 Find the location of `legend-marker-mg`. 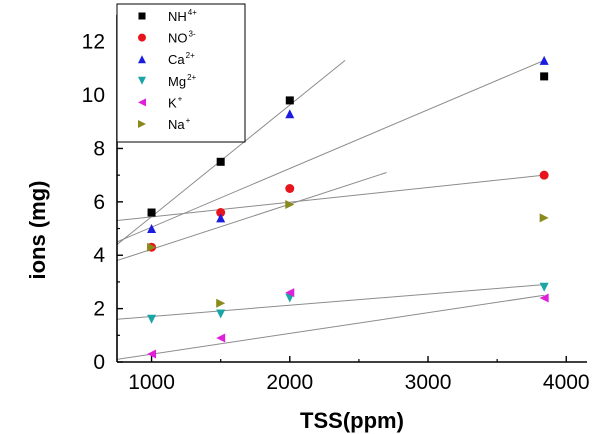

legend-marker-mg is located at coordinates (142, 80).